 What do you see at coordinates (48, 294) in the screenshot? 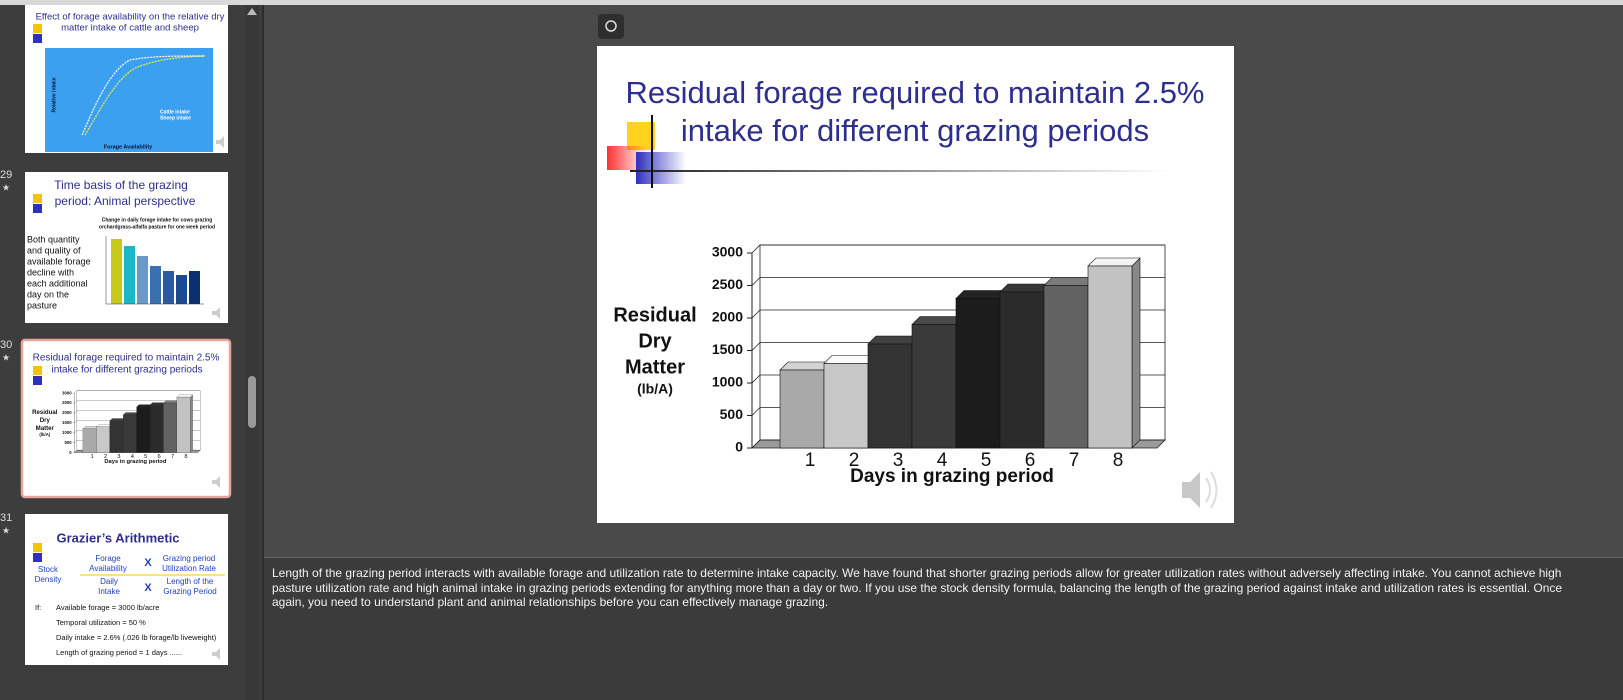
I see `thumb-body-line: day on the` at bounding box center [48, 294].